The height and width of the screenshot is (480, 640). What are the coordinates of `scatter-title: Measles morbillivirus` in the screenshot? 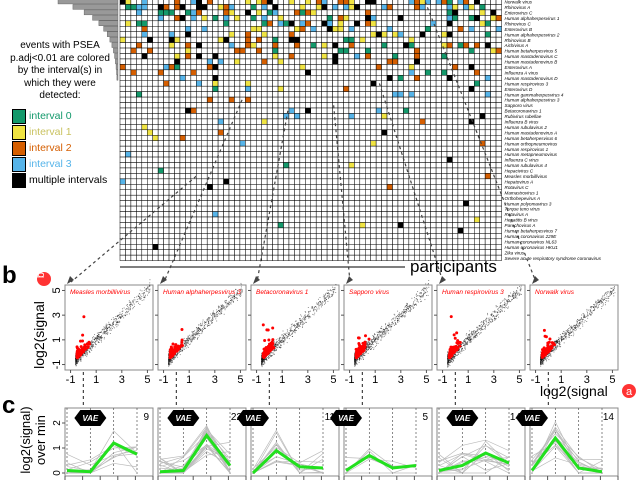 It's located at (100, 292).